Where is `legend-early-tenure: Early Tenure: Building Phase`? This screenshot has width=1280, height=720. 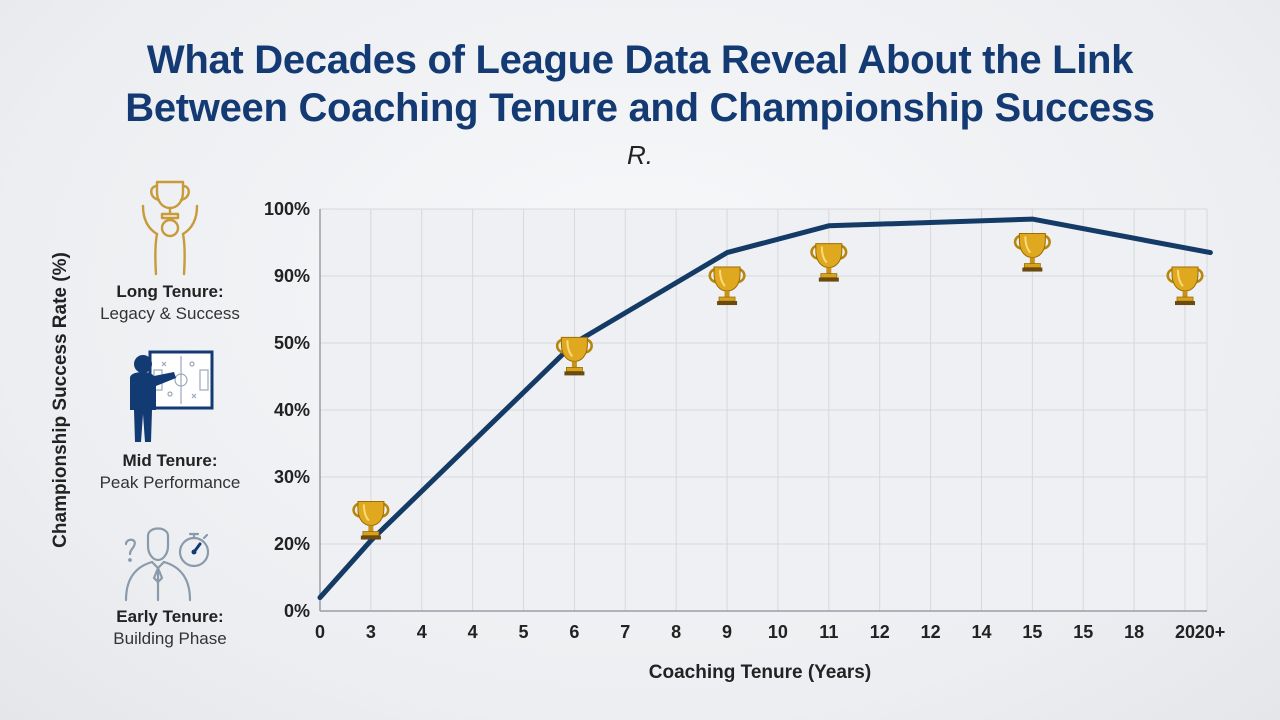
legend-early-tenure: Early Tenure: Building Phase is located at coordinates (170, 628).